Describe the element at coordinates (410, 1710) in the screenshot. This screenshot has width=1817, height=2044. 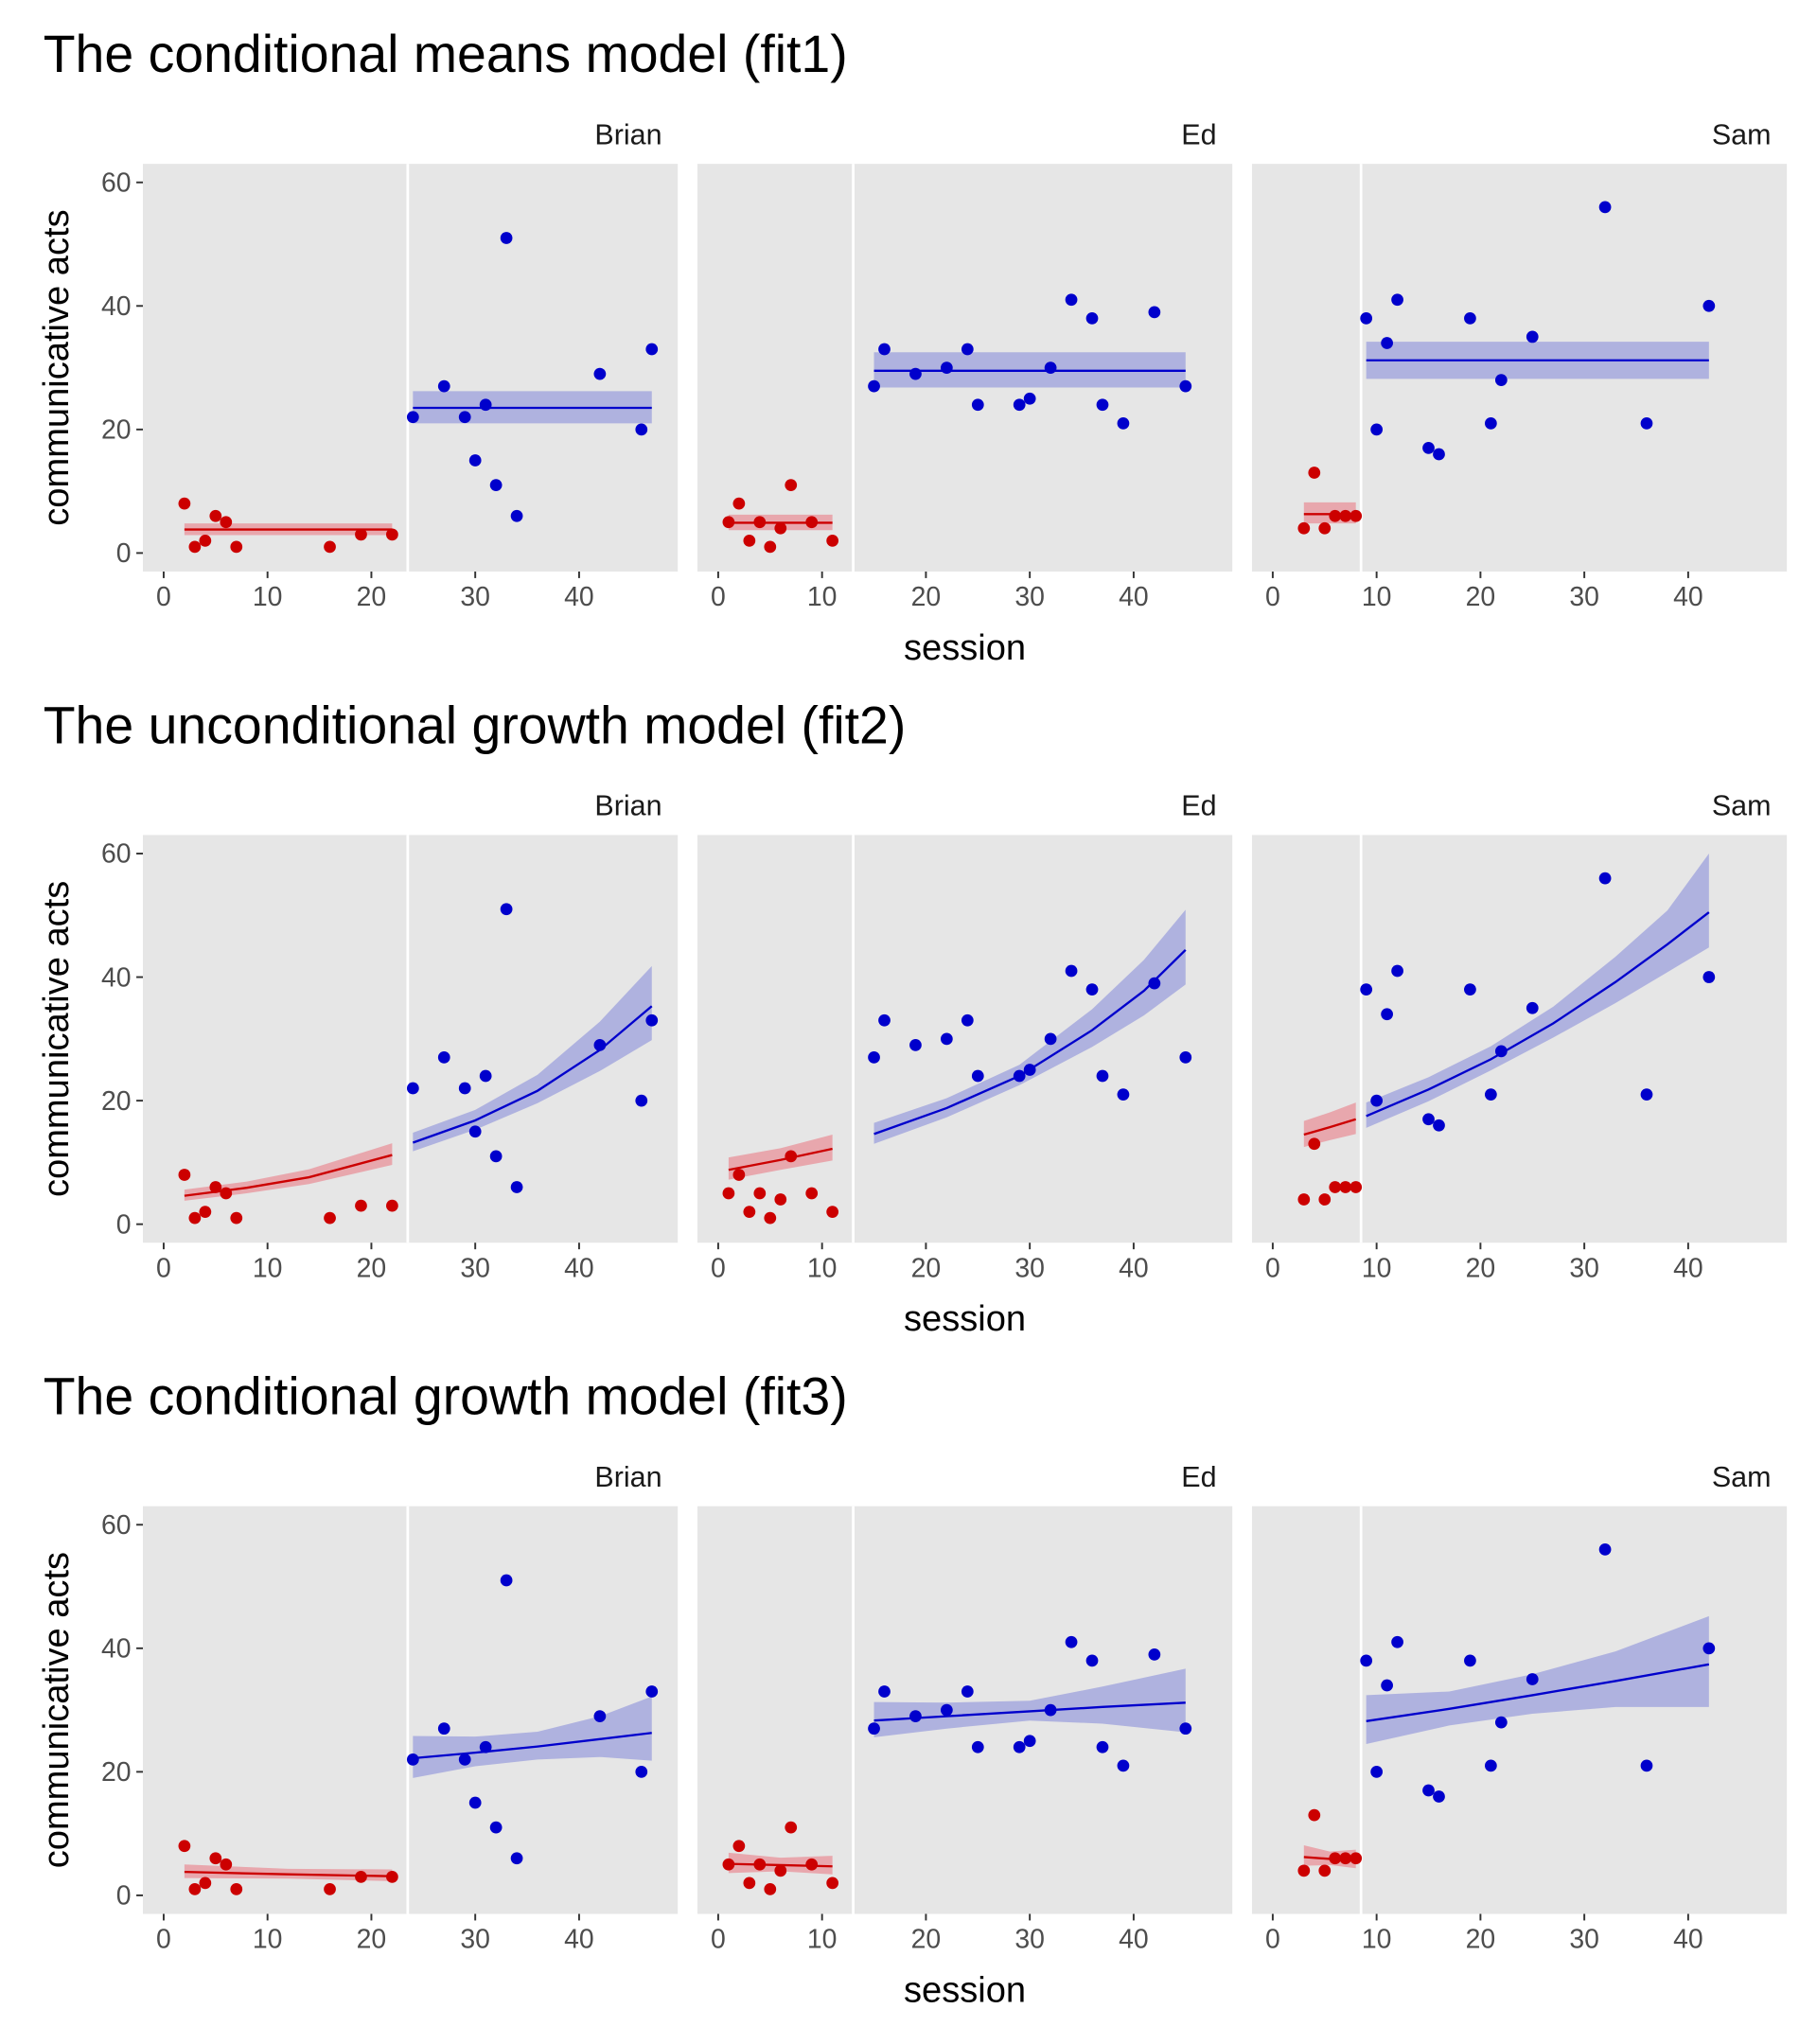
I see `panel-background` at that location.